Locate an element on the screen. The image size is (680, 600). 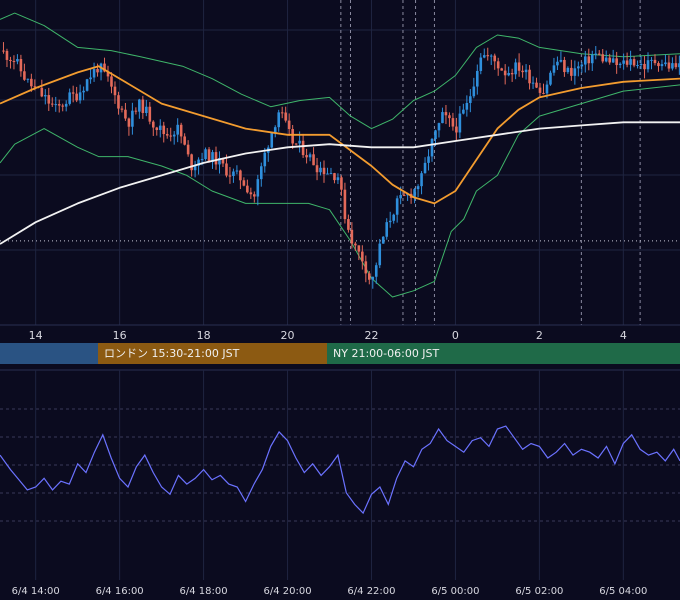
price-x-tick-label: 0 is located at coordinates (455, 335).